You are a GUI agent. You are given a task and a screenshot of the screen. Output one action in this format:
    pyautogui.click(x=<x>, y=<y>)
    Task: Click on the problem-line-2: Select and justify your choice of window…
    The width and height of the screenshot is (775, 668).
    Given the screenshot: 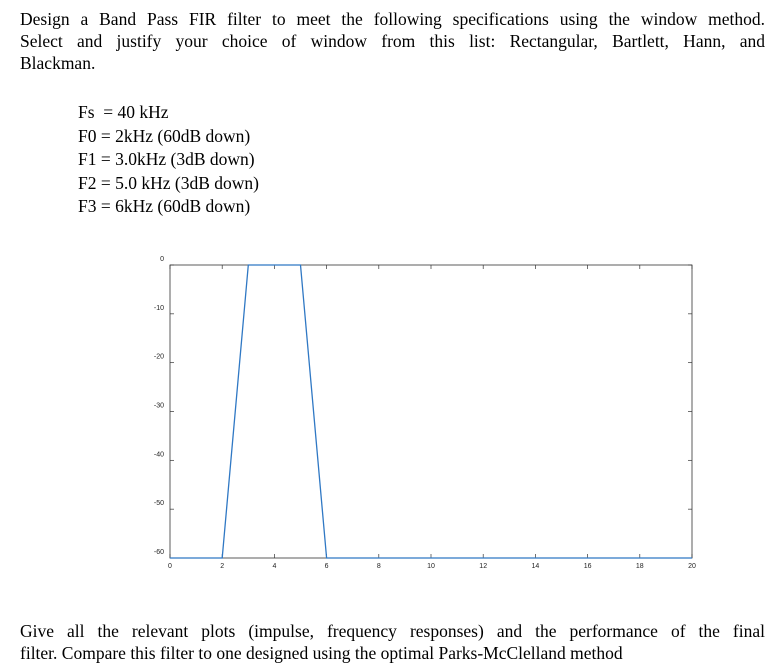 What is the action you would take?
    pyautogui.click(x=392, y=41)
    